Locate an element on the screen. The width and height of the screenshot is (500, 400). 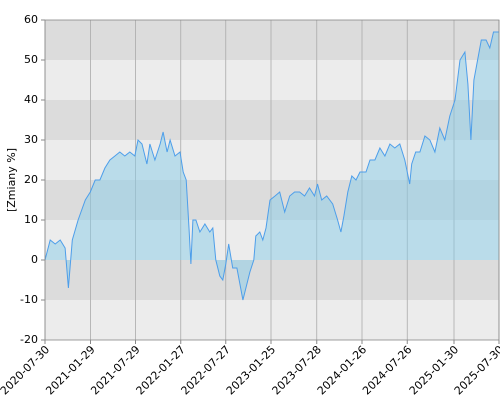
y-tick-label: 50 is located at coordinates (31, 59).